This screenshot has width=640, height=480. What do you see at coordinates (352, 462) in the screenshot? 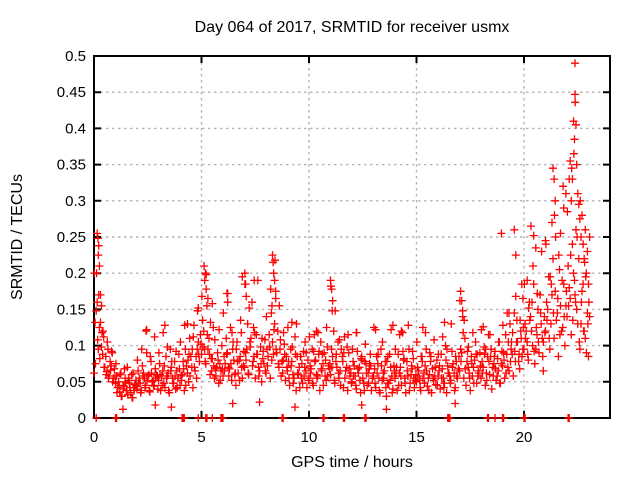
I see `x-axis-label: GPS time / hours` at bounding box center [352, 462].